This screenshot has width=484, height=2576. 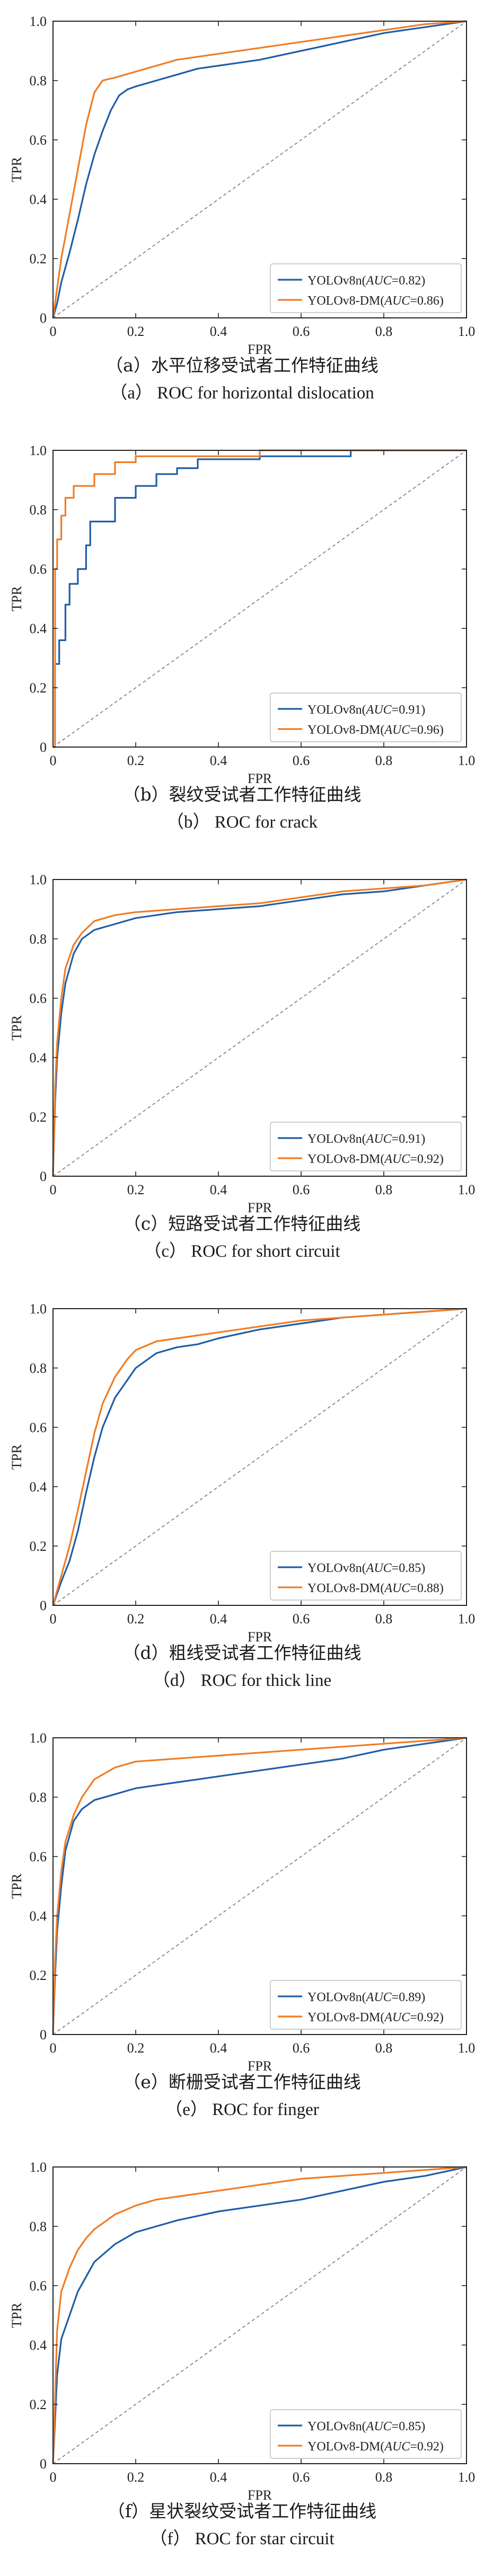 What do you see at coordinates (242, 1223) in the screenshot?
I see `caption-chinese: （c）短路受试者工作特征曲线` at bounding box center [242, 1223].